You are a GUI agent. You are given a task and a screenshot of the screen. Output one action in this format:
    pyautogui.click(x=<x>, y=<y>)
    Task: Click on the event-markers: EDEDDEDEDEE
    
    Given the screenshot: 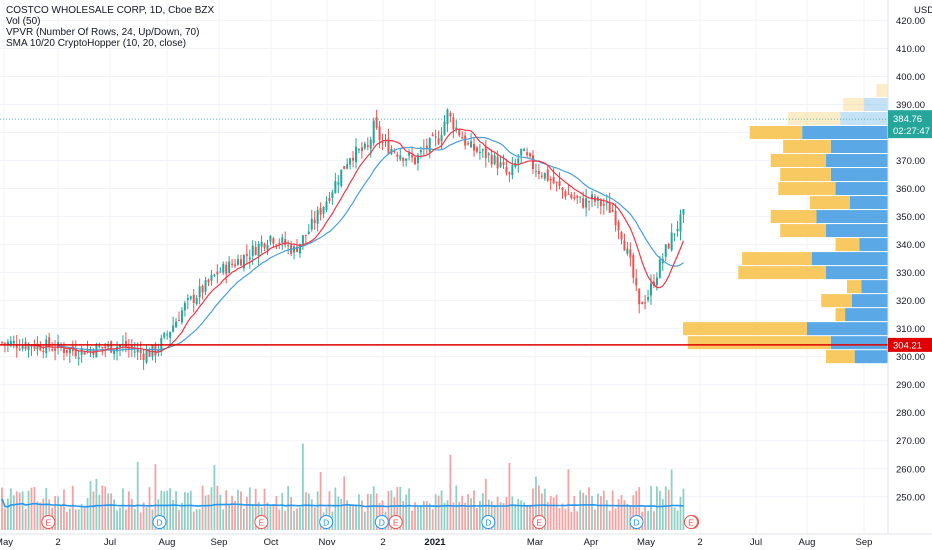 What is the action you would take?
    pyautogui.click(x=370, y=522)
    